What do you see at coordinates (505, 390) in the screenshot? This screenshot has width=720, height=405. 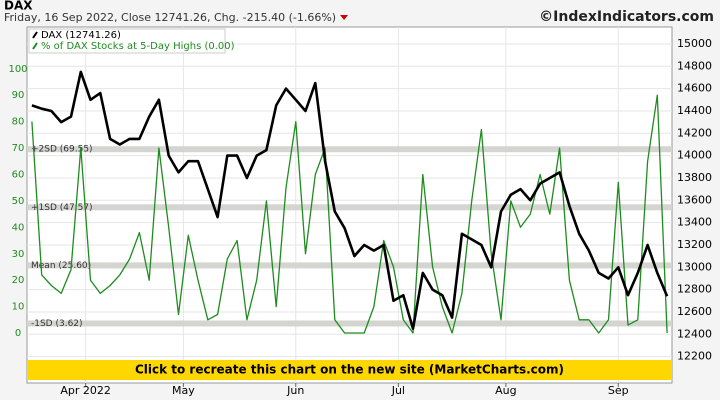 I see `x-tick-label: Aug` at bounding box center [505, 390].